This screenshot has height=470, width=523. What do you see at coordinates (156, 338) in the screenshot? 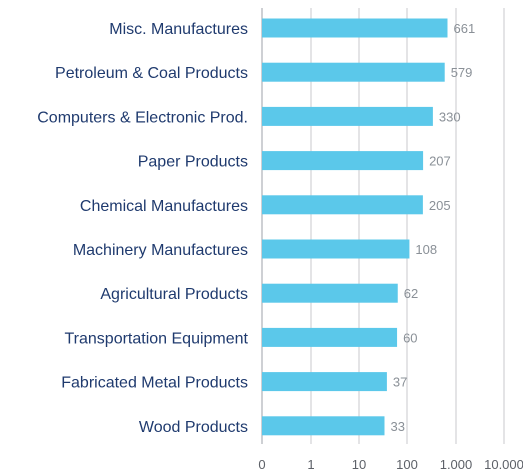
I see `category-label: Transportation Equipment` at bounding box center [156, 338].